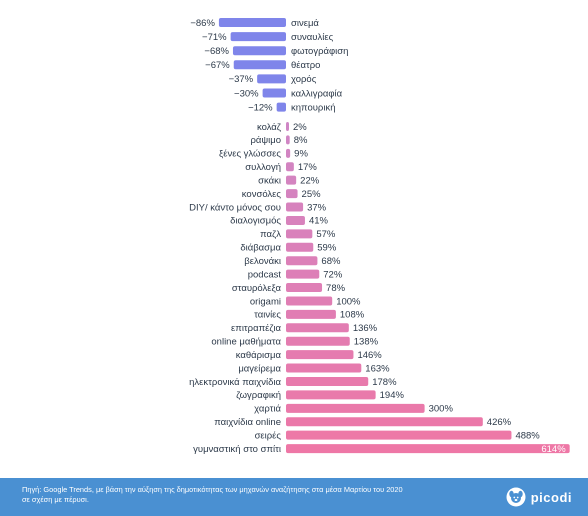  What do you see at coordinates (235, 382) in the screenshot?
I see `positive-category-label: ηλεκτρονικά παιχνίδια` at bounding box center [235, 382].